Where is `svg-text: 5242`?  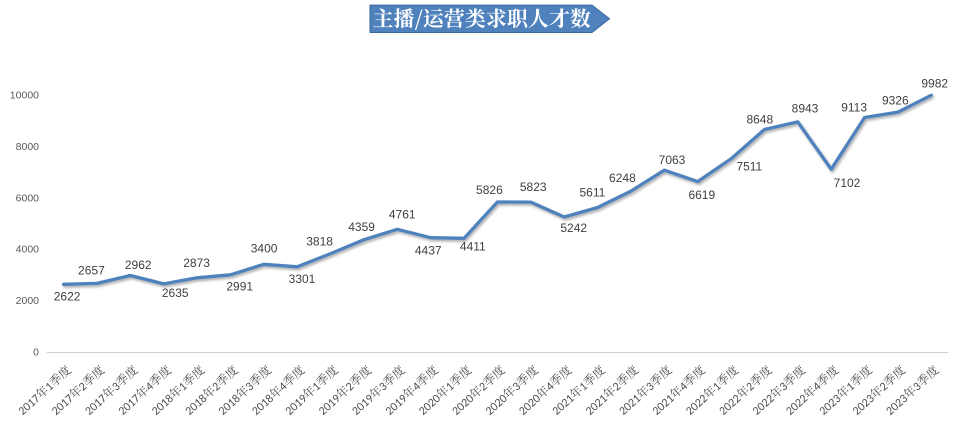
svg-text: 5242 is located at coordinates (573, 228).